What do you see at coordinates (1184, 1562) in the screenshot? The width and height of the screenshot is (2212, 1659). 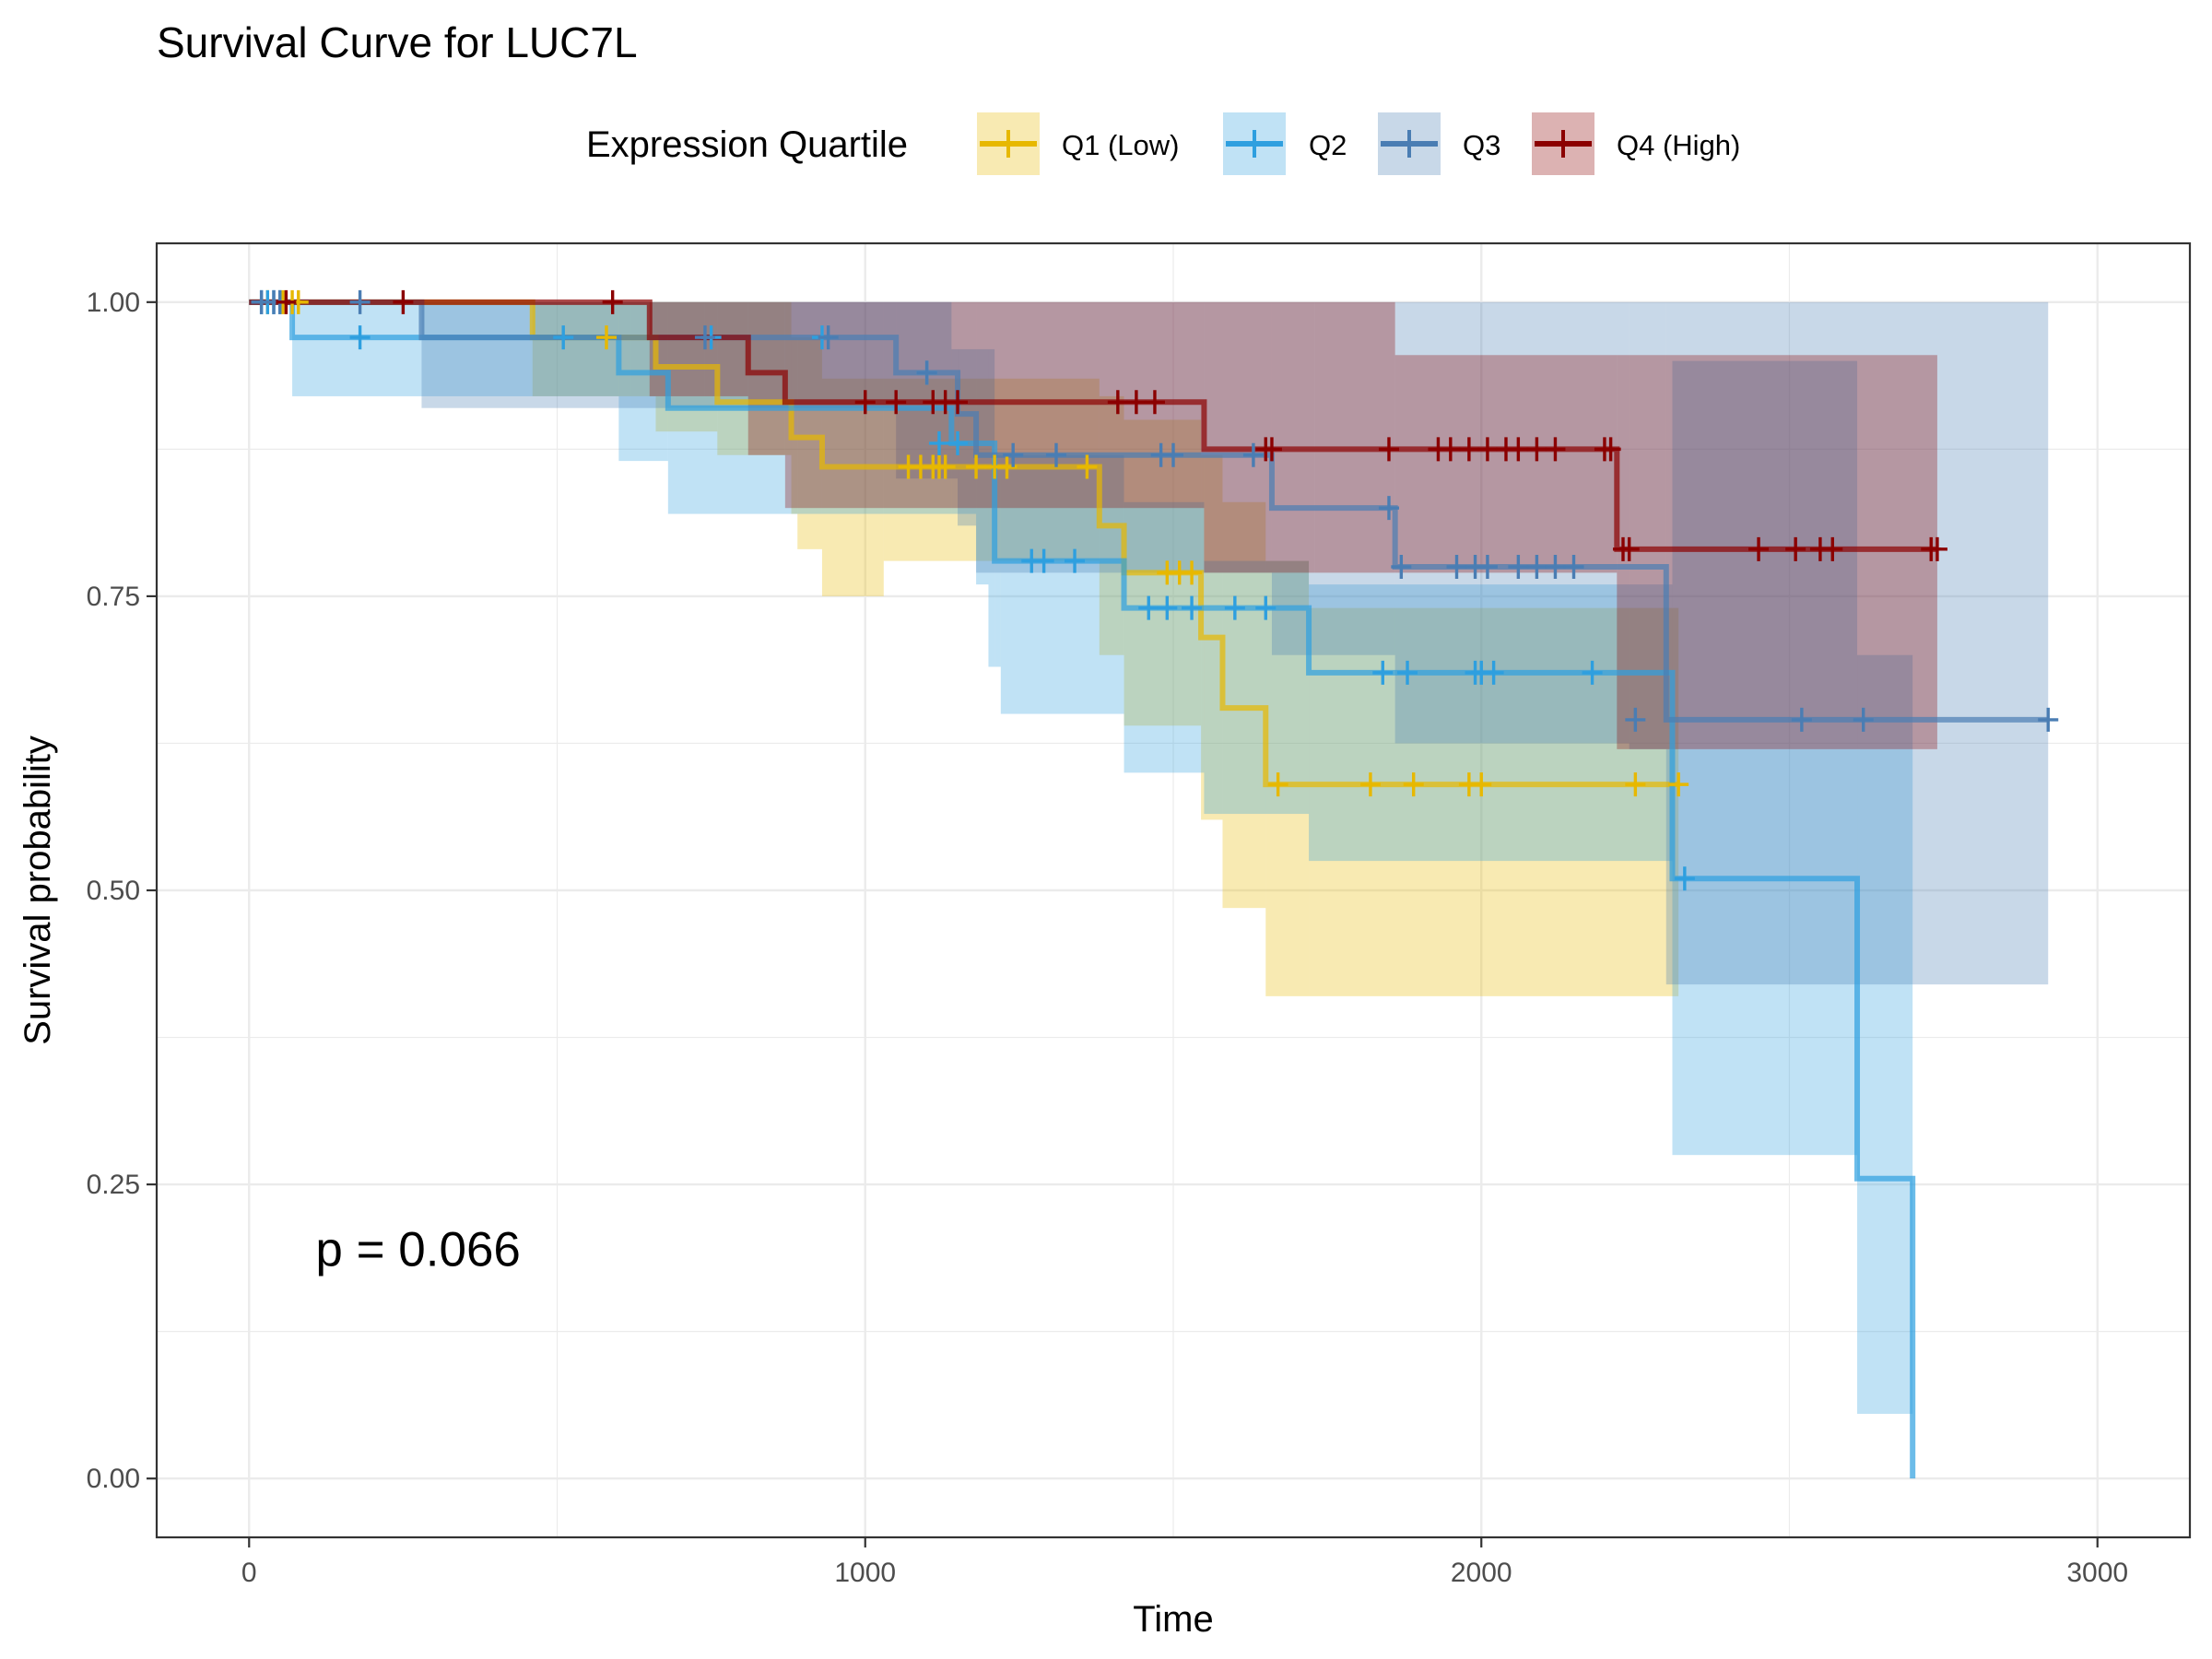 I see `x-axis: 0 1000 2000 3000` at bounding box center [1184, 1562].